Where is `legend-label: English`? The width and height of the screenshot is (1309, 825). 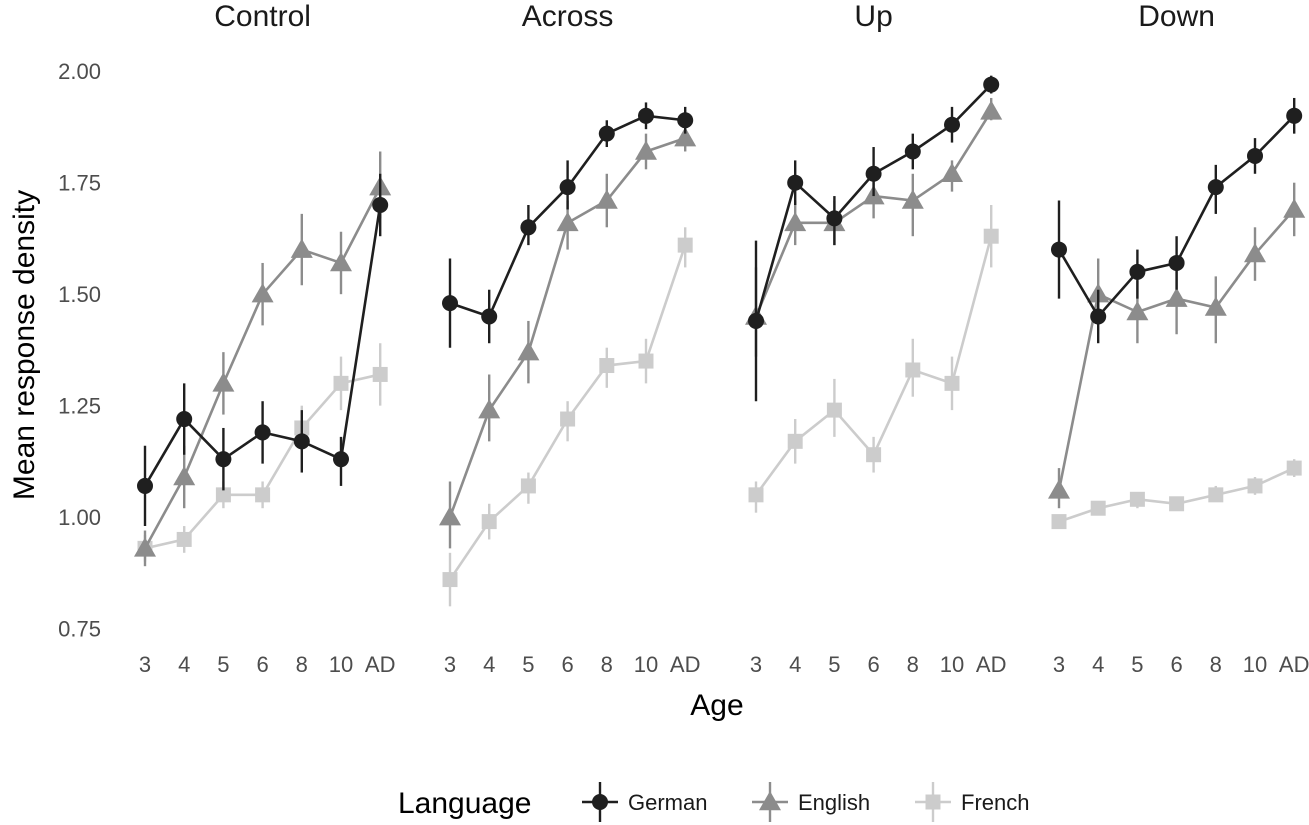
legend-label: English is located at coordinates (834, 802).